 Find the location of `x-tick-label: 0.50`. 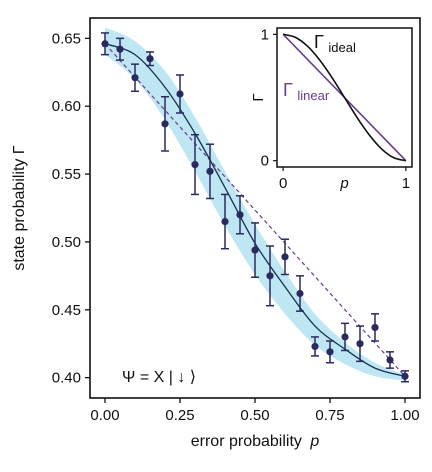

x-tick-label: 0.50 is located at coordinates (254, 415).